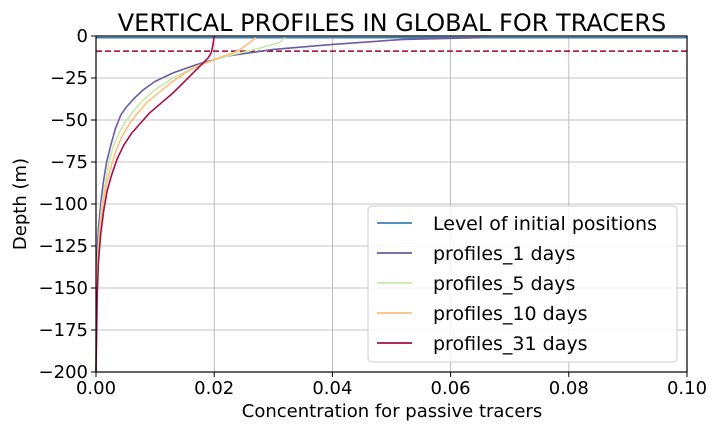  I want to click on legend-label: profiles_1 days, so click(504, 254).